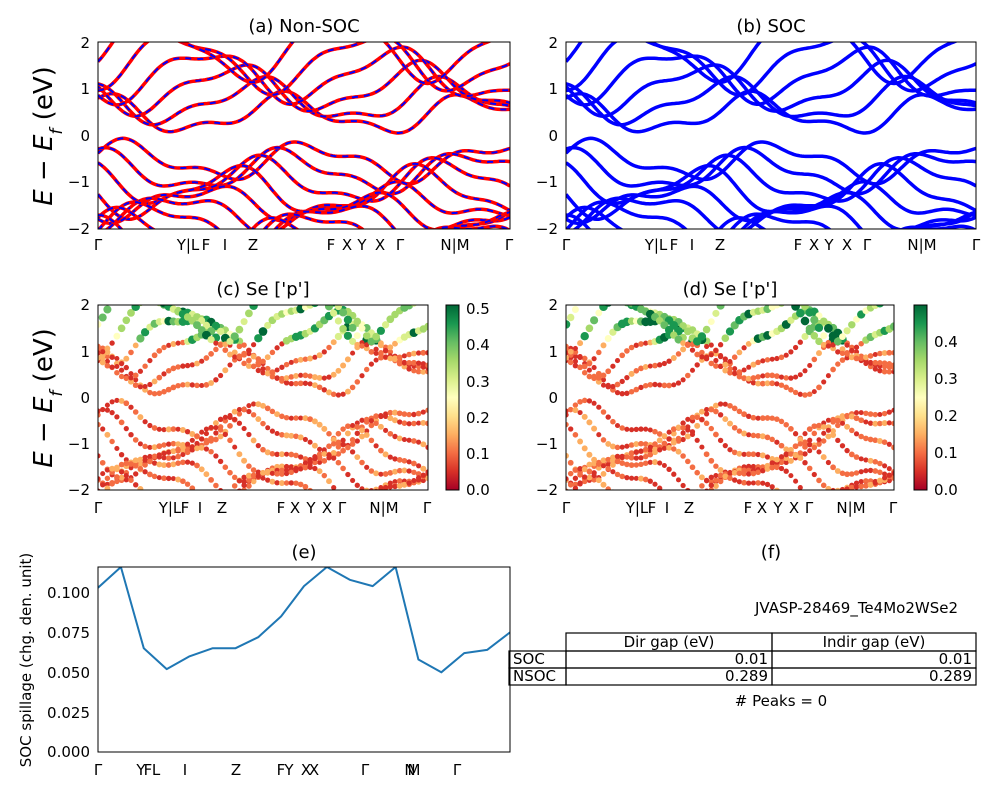  What do you see at coordinates (85, 305) in the screenshot?
I see `panel-c-ytick: 2` at bounding box center [85, 305].